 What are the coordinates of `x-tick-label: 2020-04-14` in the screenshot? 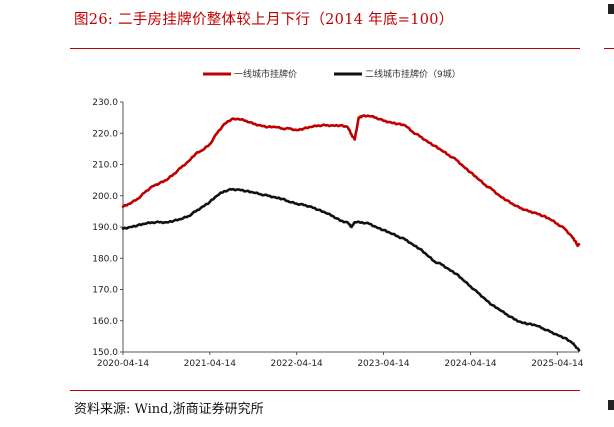 It's located at (123, 364).